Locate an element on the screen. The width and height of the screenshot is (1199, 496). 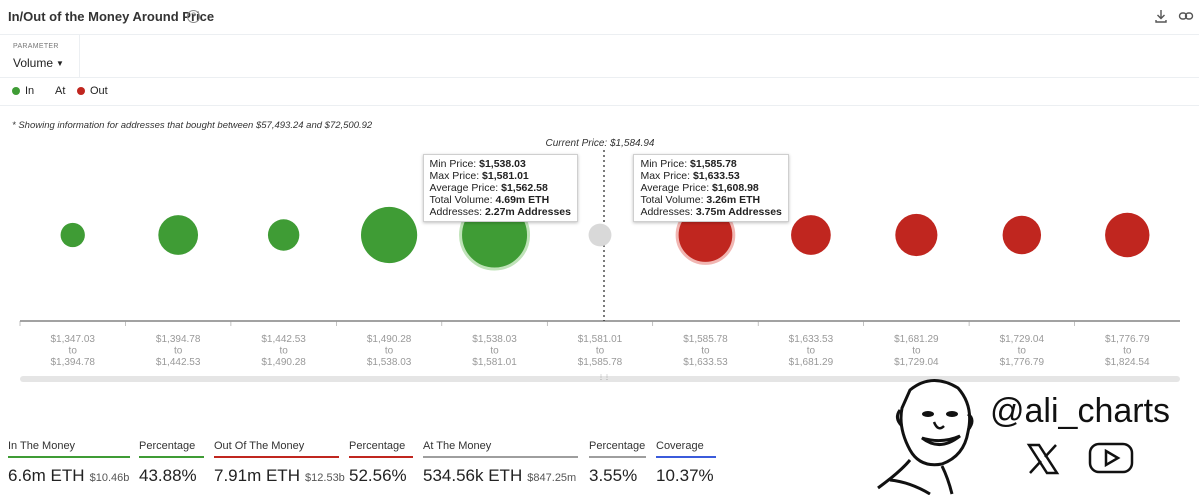
link-icon is located at coordinates (1186, 16).